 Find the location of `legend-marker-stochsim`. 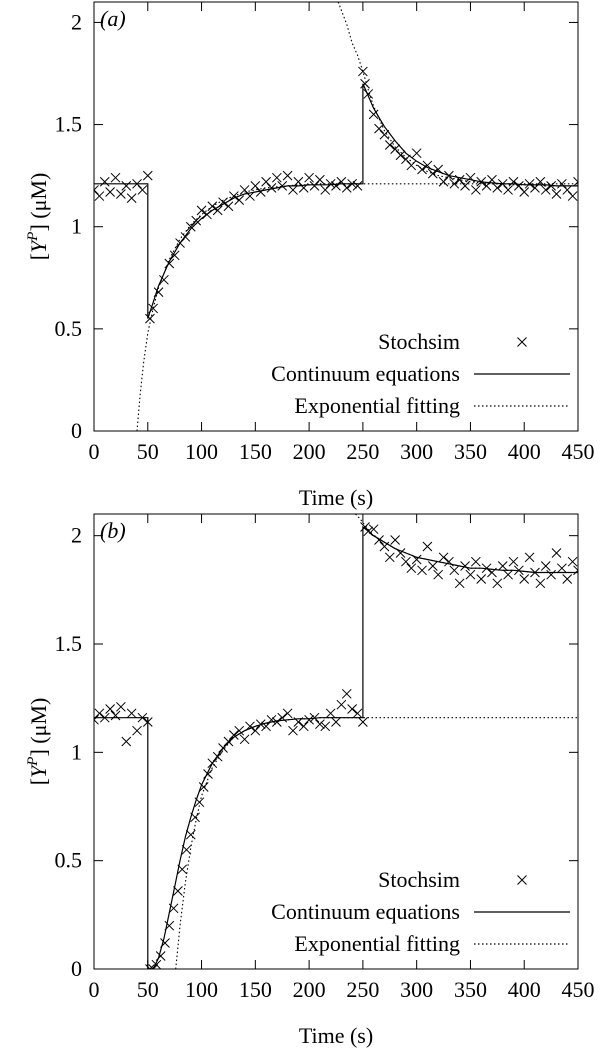

legend-marker-stochsim is located at coordinates (522, 342).